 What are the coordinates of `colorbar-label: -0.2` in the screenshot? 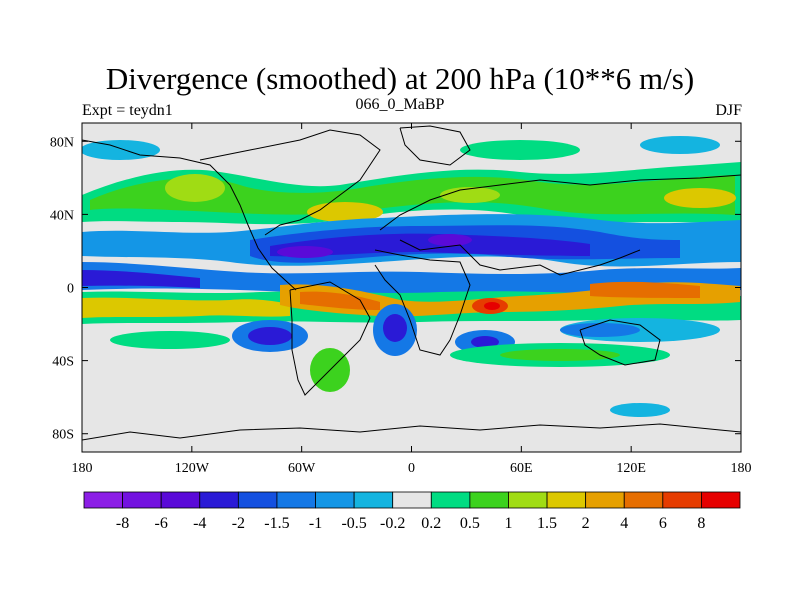 It's located at (392, 523).